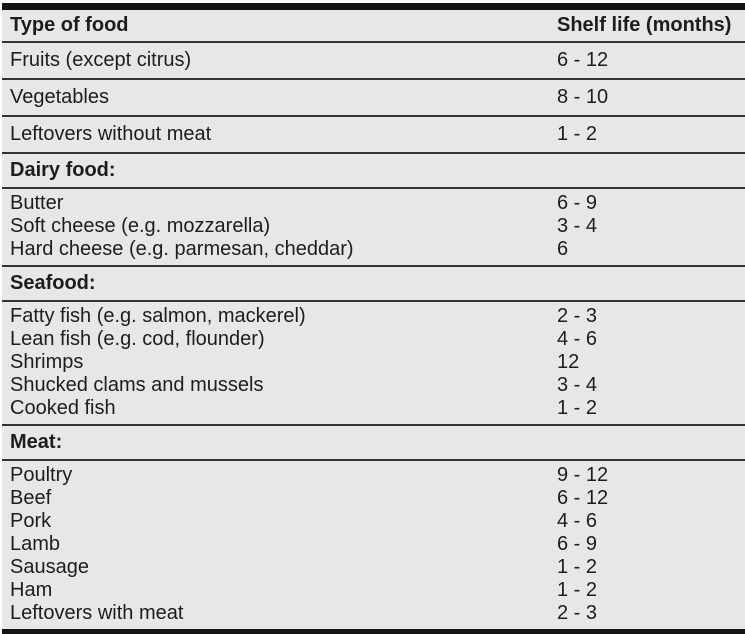  What do you see at coordinates (373, 590) in the screenshot?
I see `table-row: Ham 1 - 2` at bounding box center [373, 590].